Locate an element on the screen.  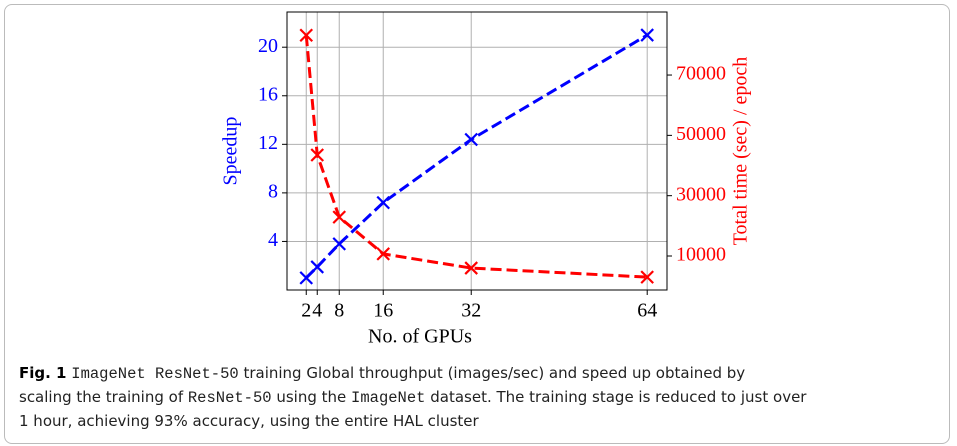
y-tick-label: 8 is located at coordinates (273, 191).